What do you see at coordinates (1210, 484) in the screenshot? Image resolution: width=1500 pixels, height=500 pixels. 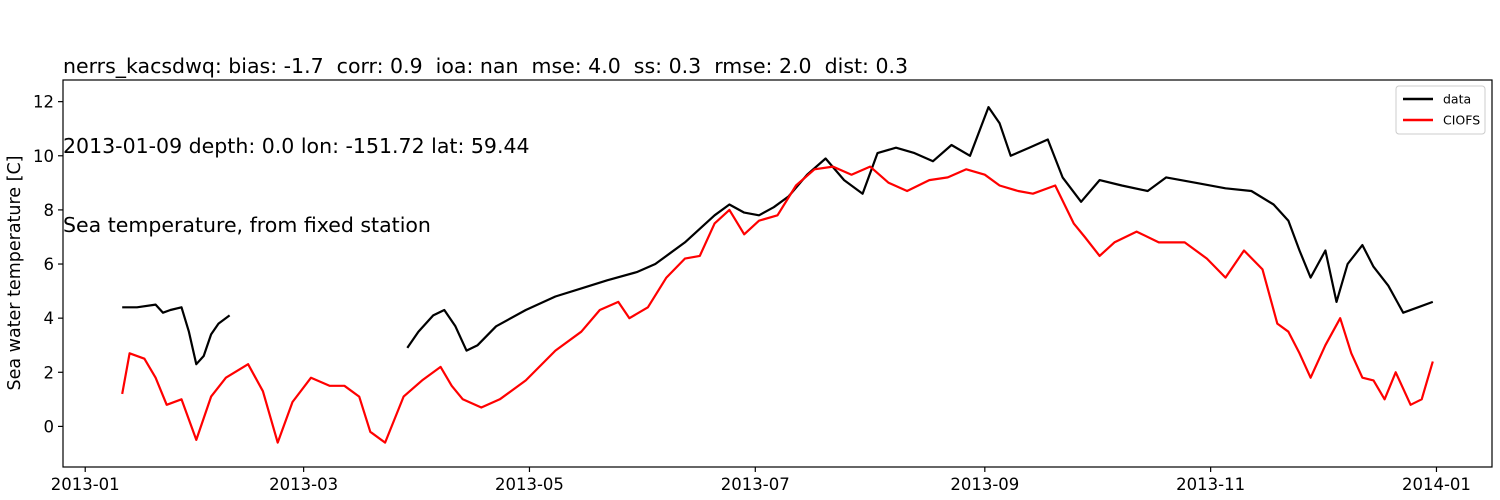 I see `x-tick-label: 2013-11` at bounding box center [1210, 484].